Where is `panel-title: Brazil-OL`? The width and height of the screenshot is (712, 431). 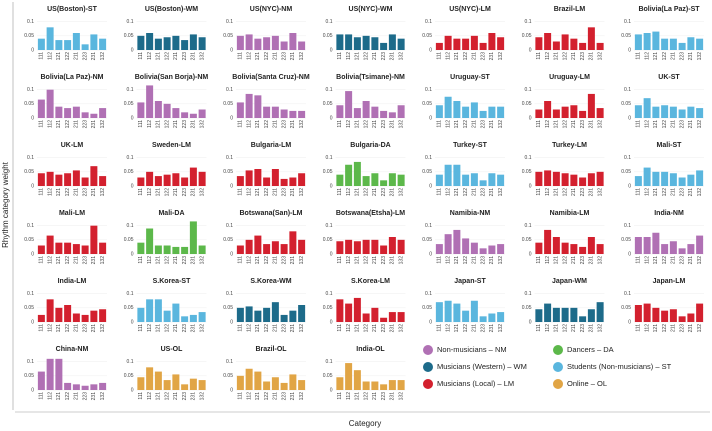 panel-title: Brazil-OL is located at coordinates (271, 349).